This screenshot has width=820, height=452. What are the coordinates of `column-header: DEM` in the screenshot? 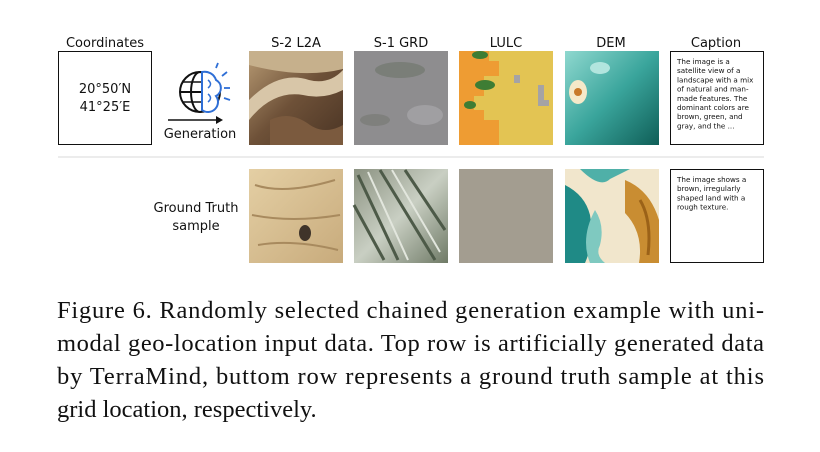 It's located at (610, 43).